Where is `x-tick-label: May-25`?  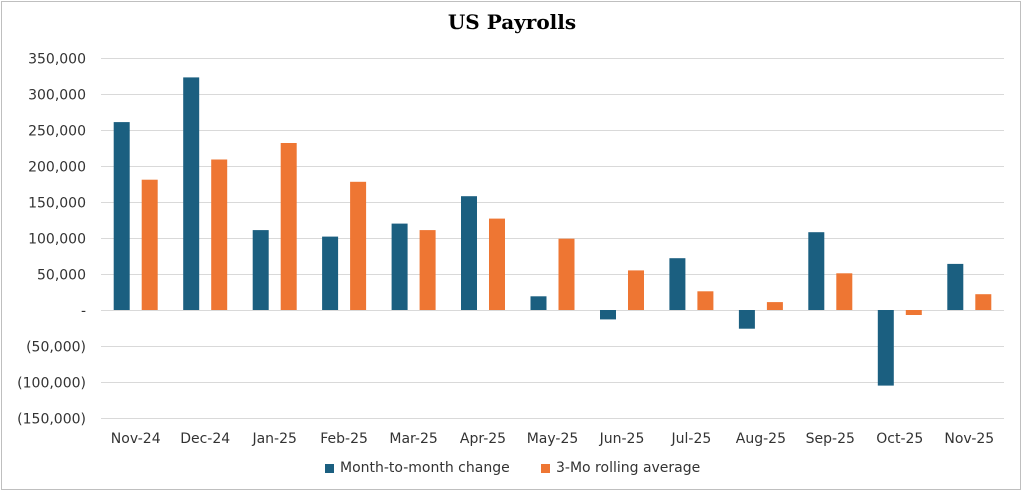 x-tick-label: May-25 is located at coordinates (553, 439).